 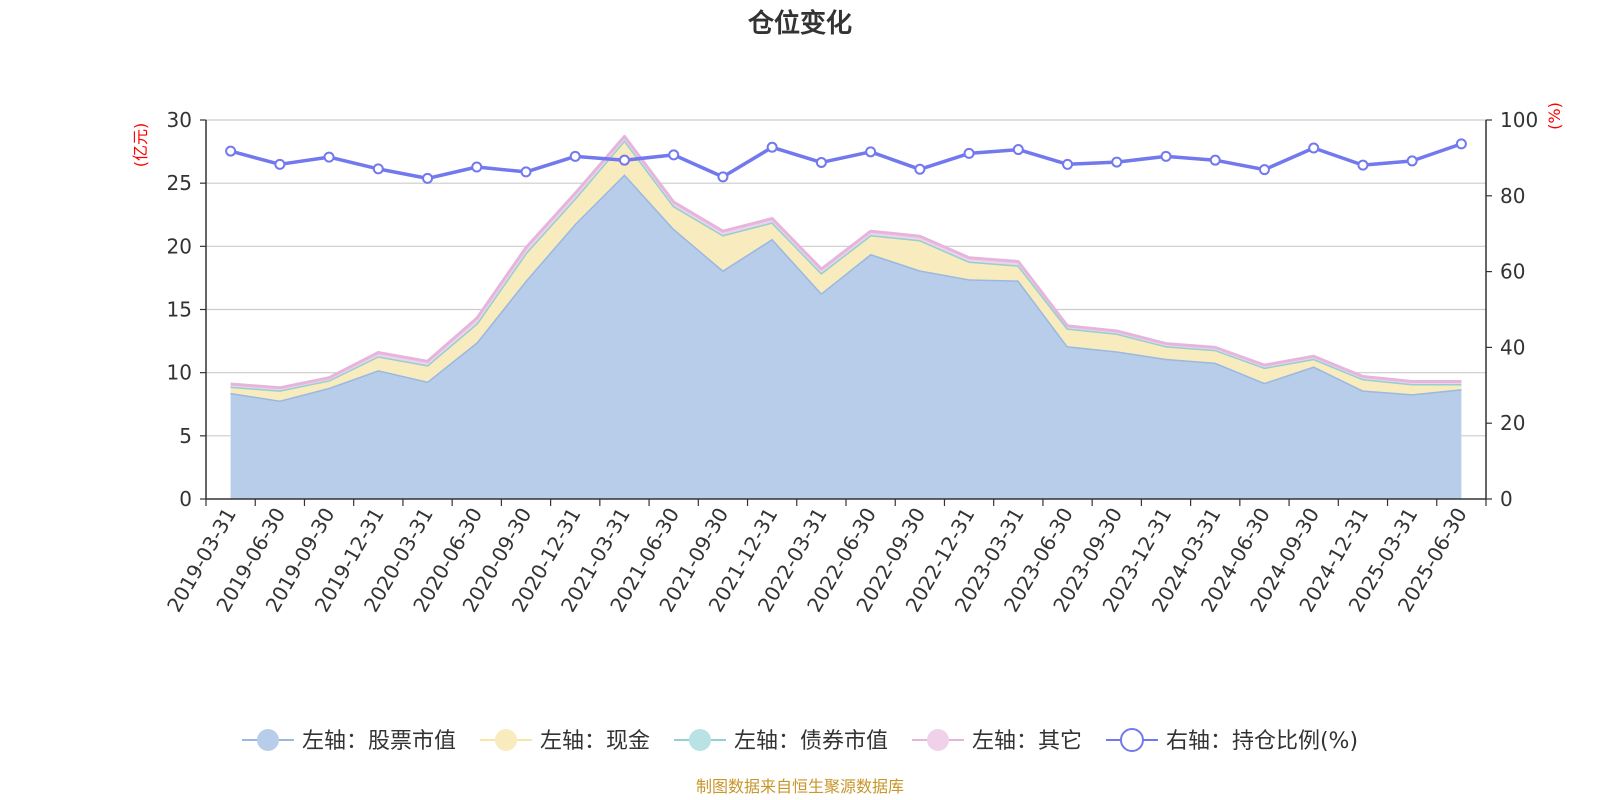 What do you see at coordinates (799, 23) in the screenshot?
I see `chart-title: 仓位变化` at bounding box center [799, 23].